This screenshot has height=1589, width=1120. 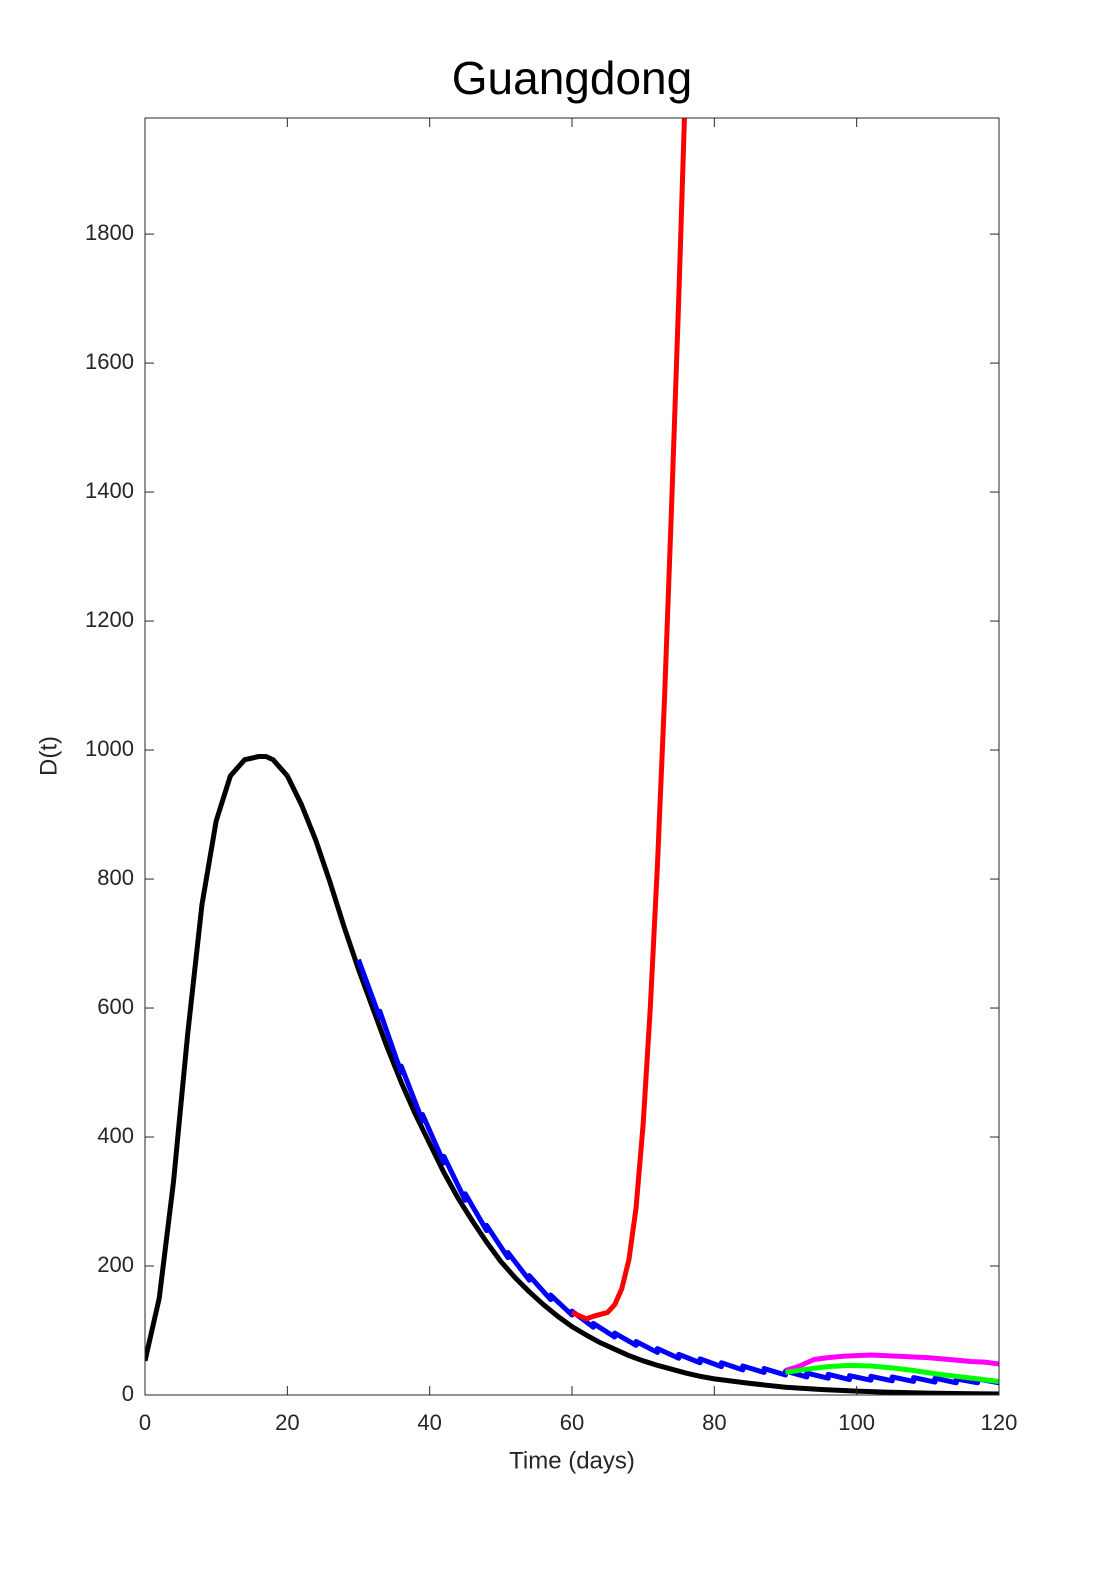 What do you see at coordinates (109, 232) in the screenshot?
I see `y-tick-label: 1800` at bounding box center [109, 232].